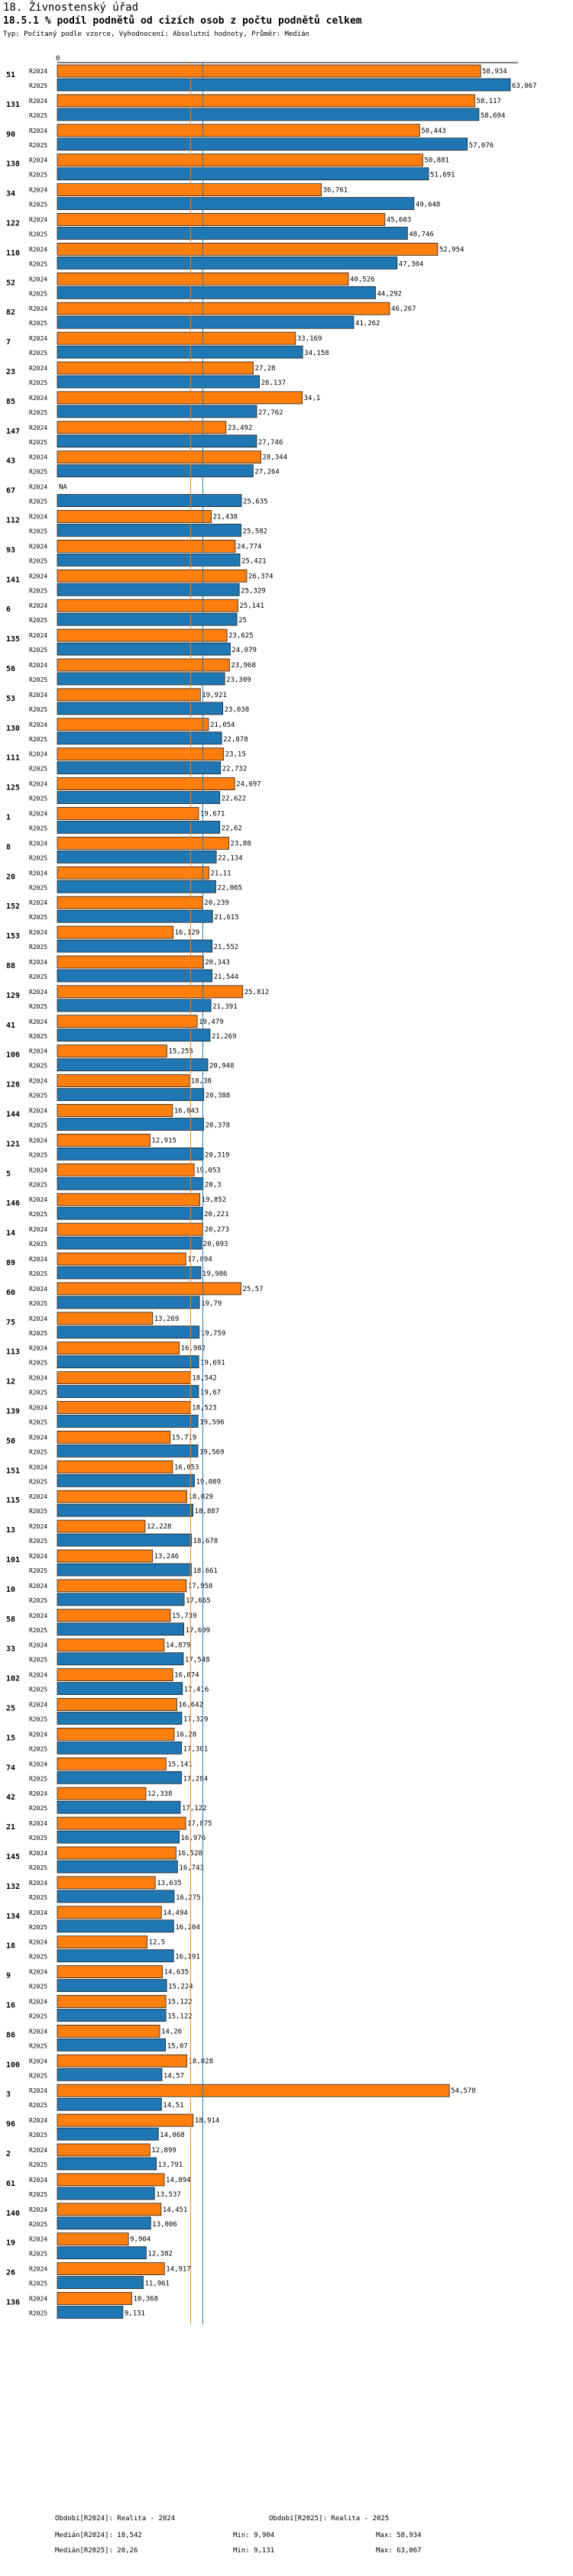  What do you see at coordinates (267, 472) in the screenshot?
I see `value-label-r2025: 27,264` at bounding box center [267, 472].